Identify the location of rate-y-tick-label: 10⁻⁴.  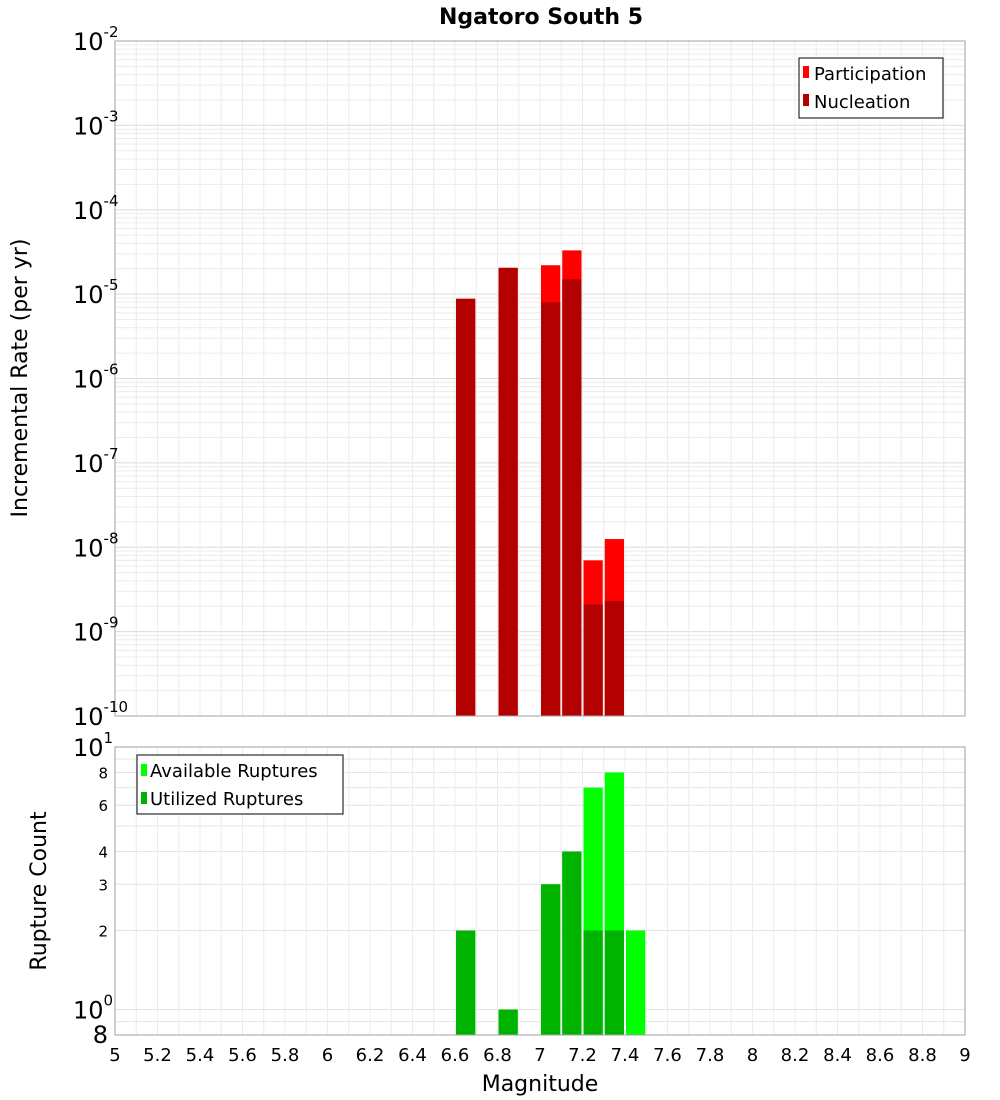
(96, 208).